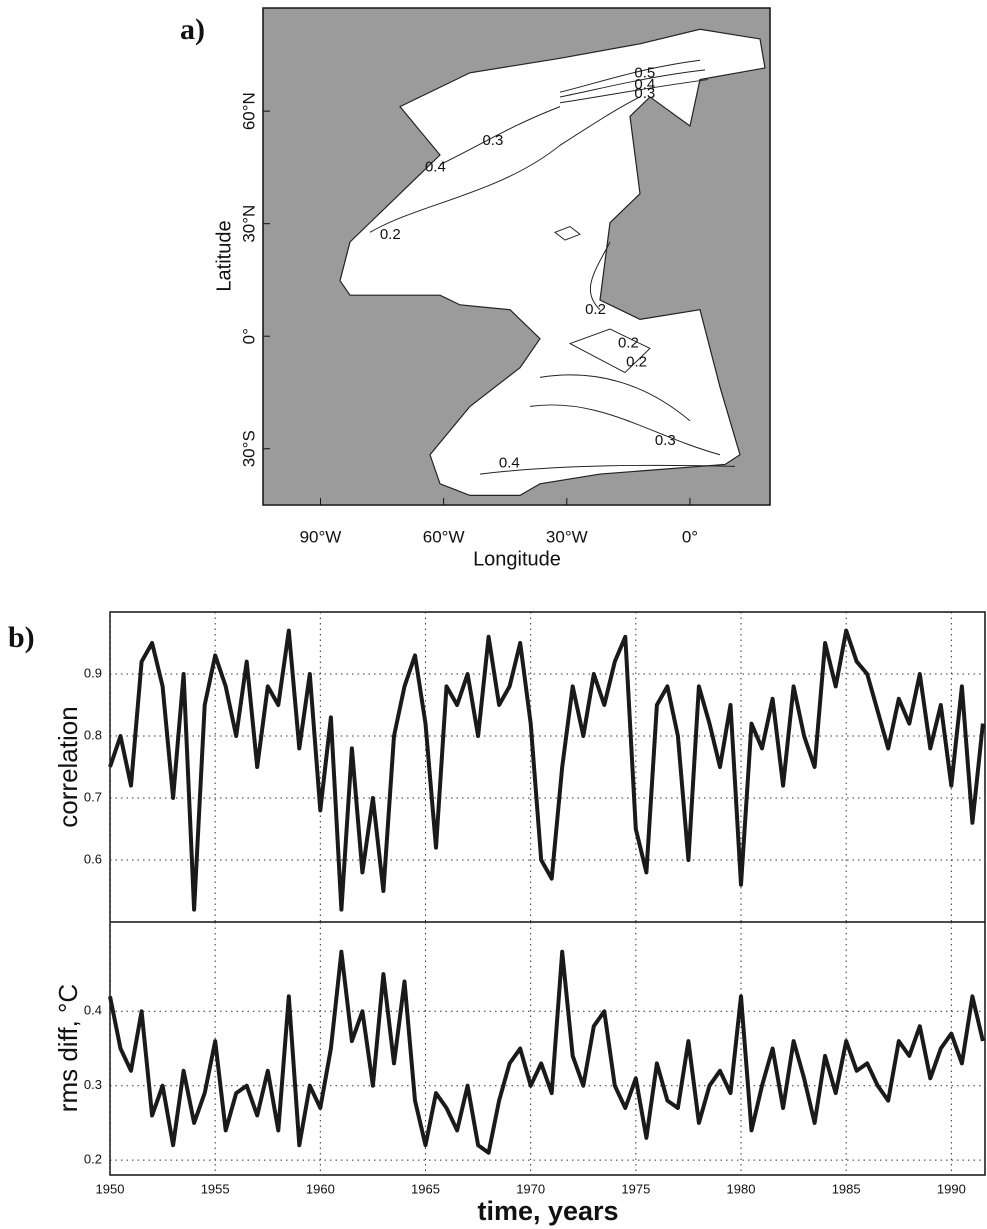  Describe the element at coordinates (644, 73) in the screenshot. I see `contour-label: 0.5` at that location.